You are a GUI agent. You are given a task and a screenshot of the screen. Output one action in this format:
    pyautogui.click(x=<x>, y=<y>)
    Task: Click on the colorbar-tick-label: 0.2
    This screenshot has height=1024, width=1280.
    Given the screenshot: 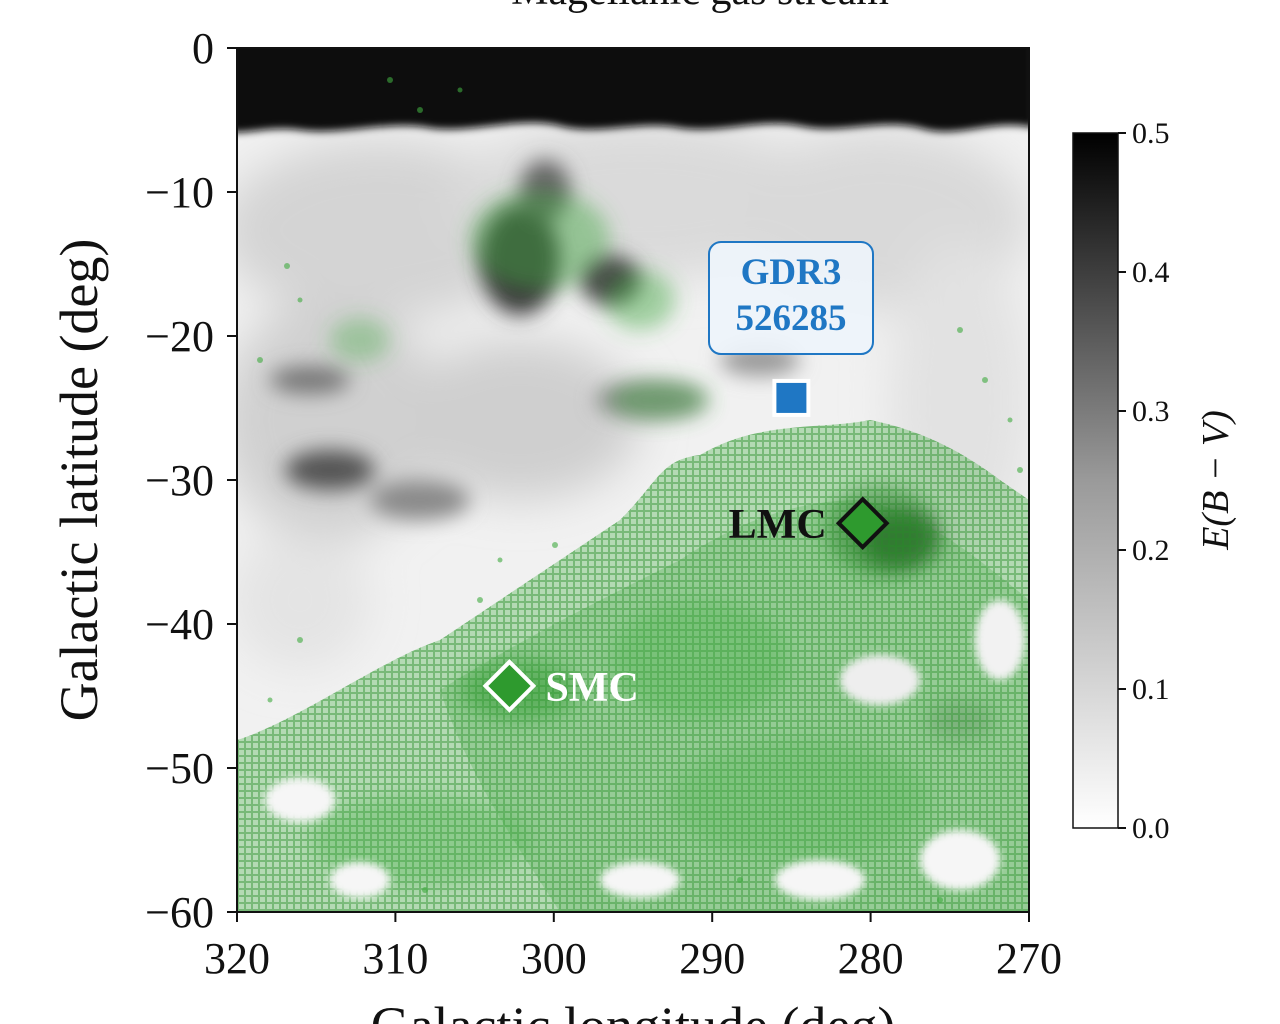 What is the action you would take?
    pyautogui.click(x=1151, y=550)
    